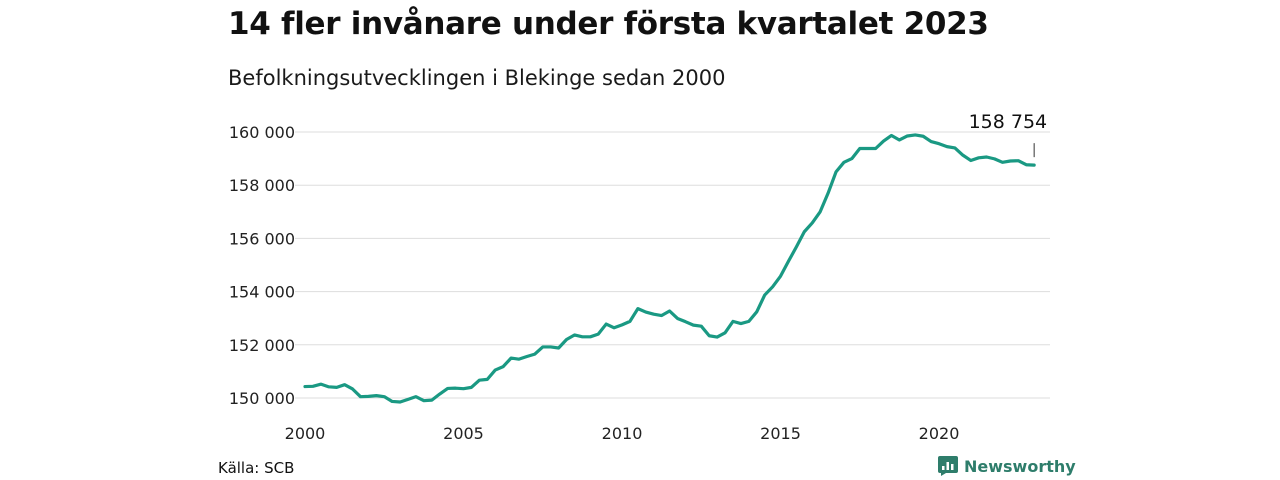  I want to click on brand-name: Newsworthy, so click(1020, 466).